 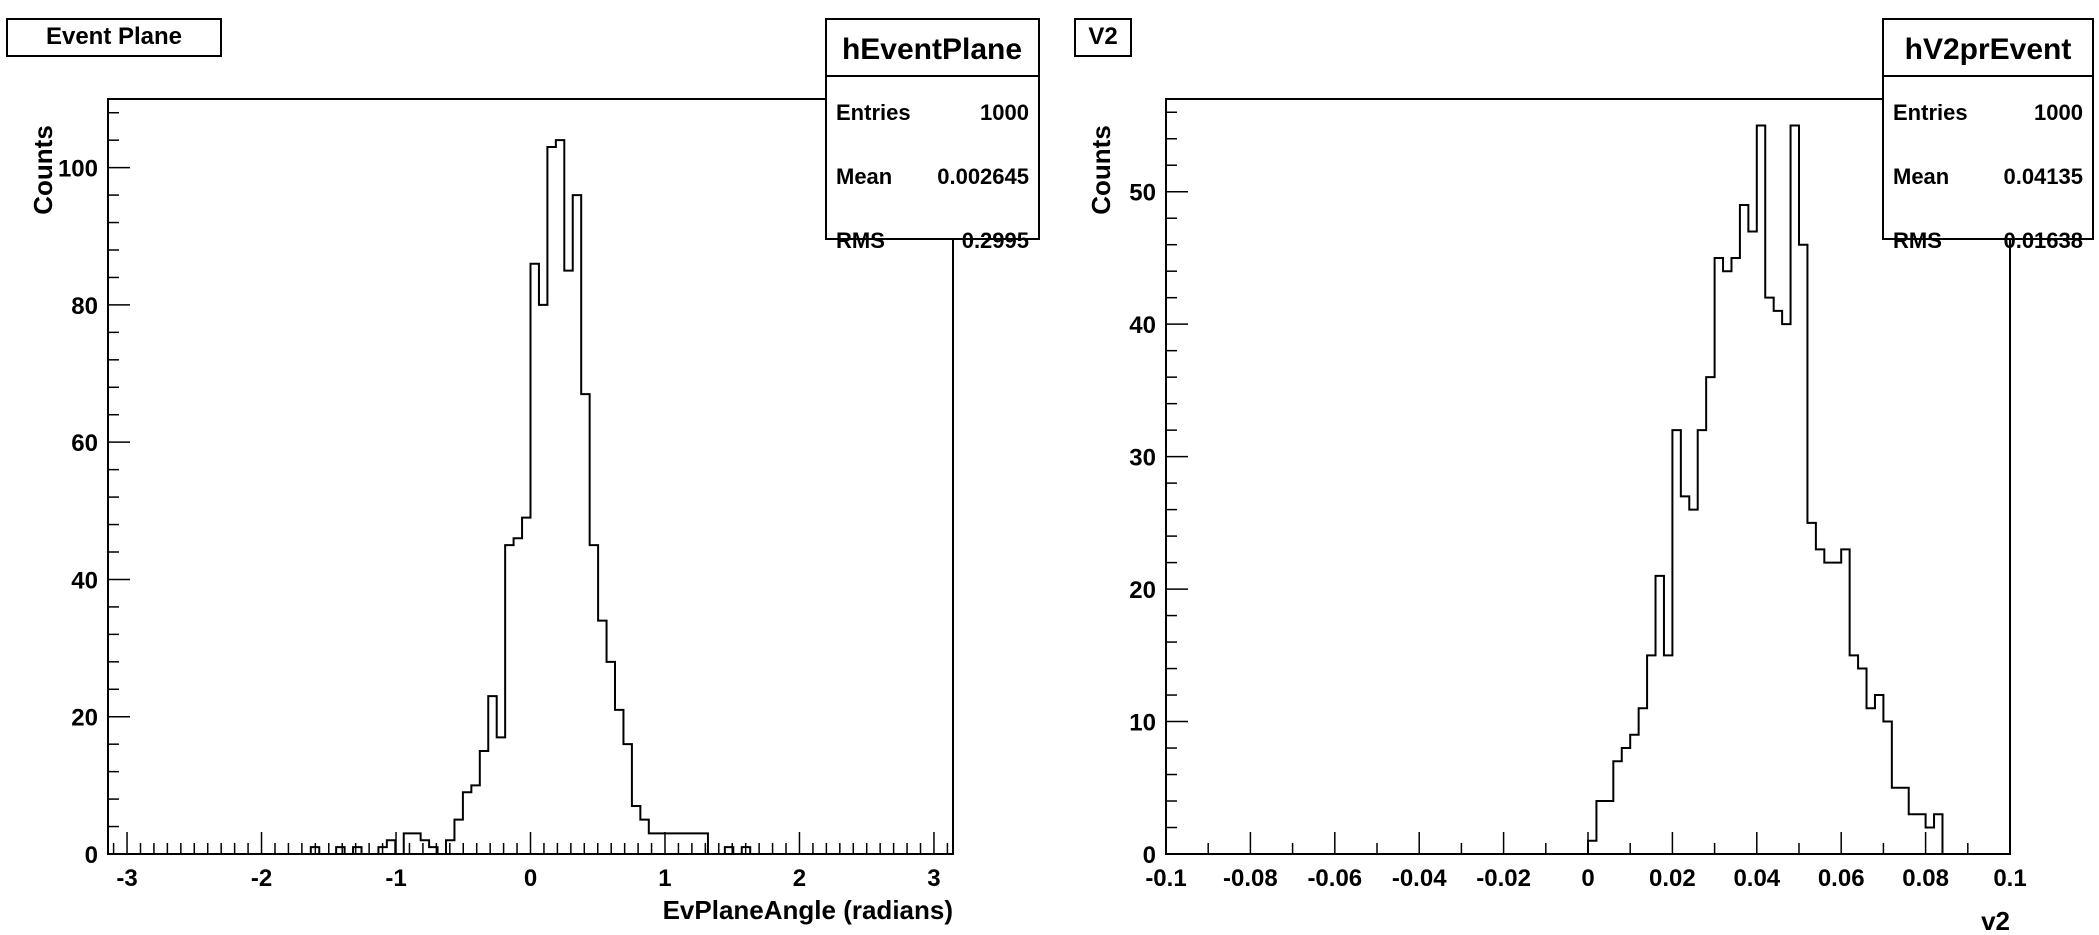 What do you see at coordinates (1142, 723) in the screenshot?
I see `y-tick-label: 10` at bounding box center [1142, 723].